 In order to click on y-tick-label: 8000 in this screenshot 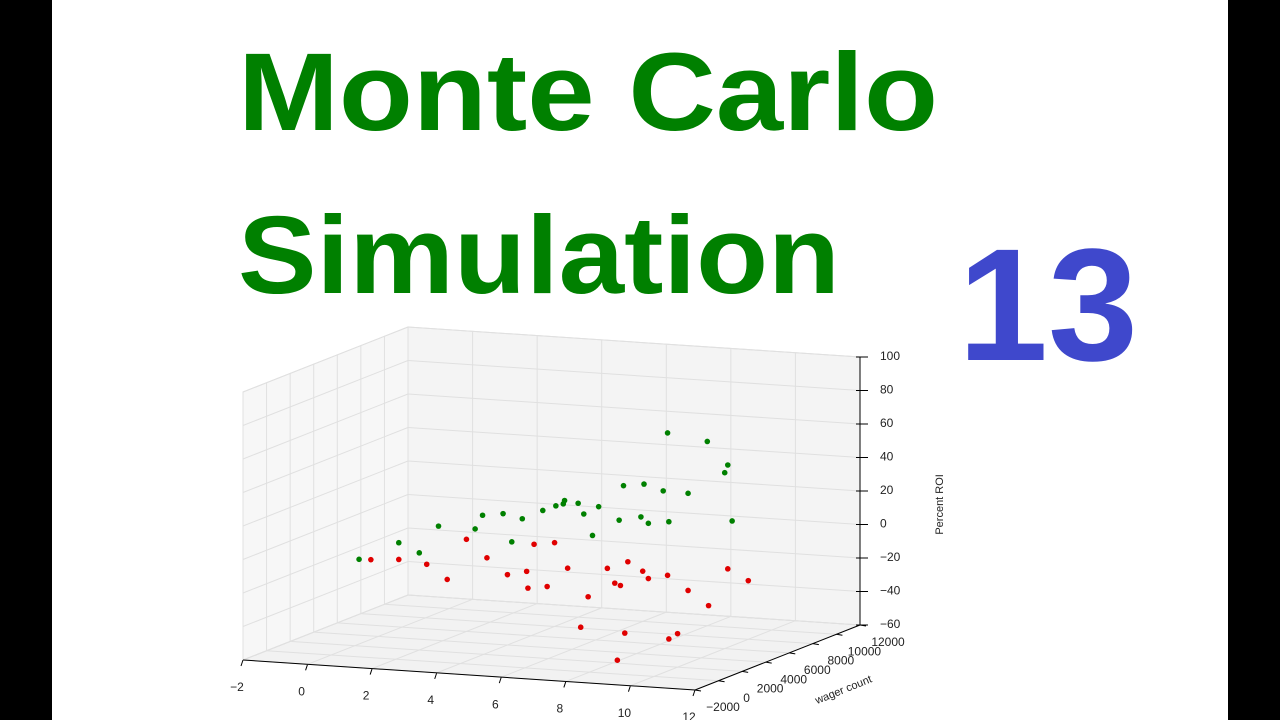, I will do `click(841, 661)`.